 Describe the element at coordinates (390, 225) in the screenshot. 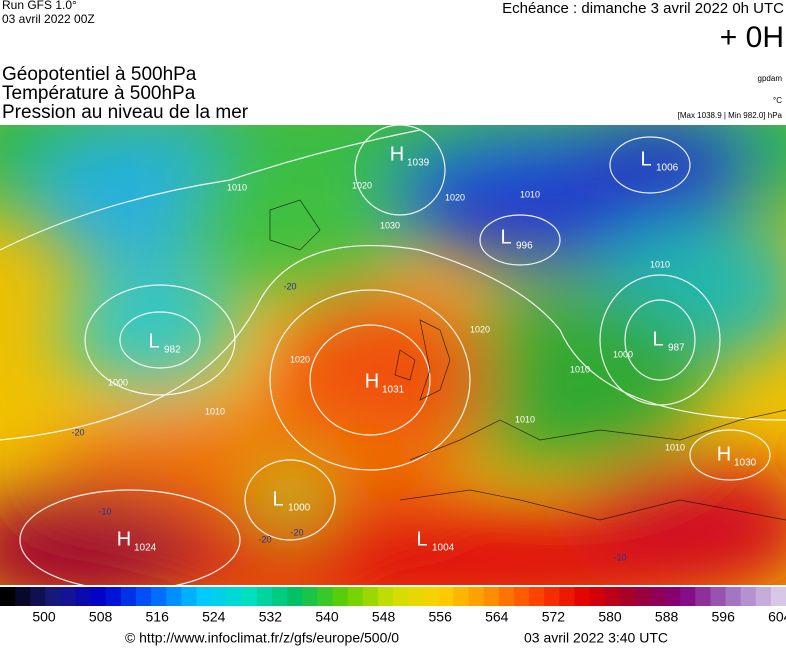

I see `isobar-label: 1030` at that location.